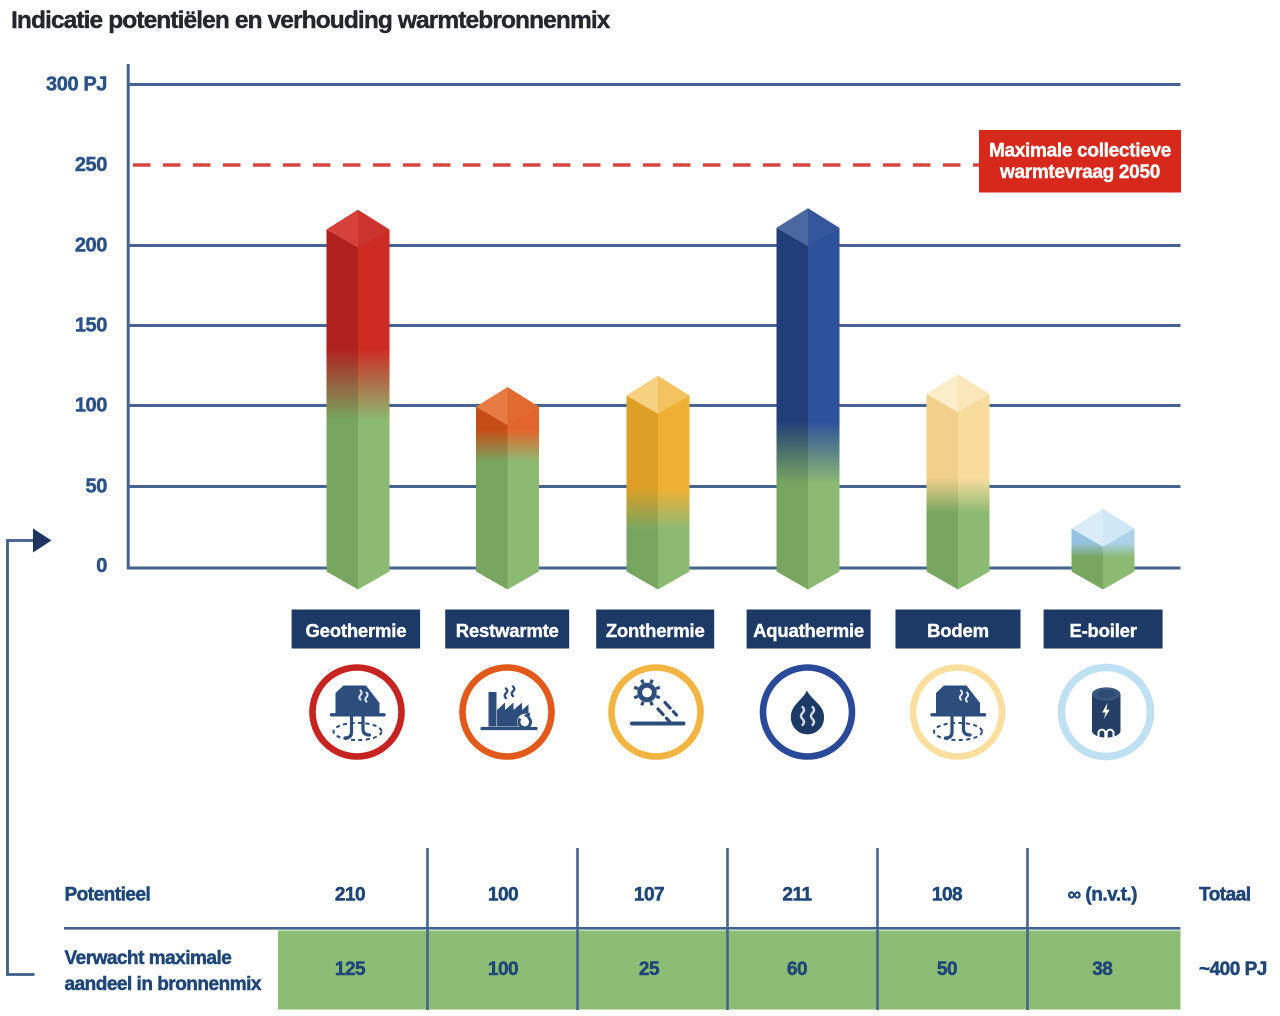 The width and height of the screenshot is (1280, 1016). What do you see at coordinates (1225, 895) in the screenshot?
I see `svg-text: Totaal` at bounding box center [1225, 895].